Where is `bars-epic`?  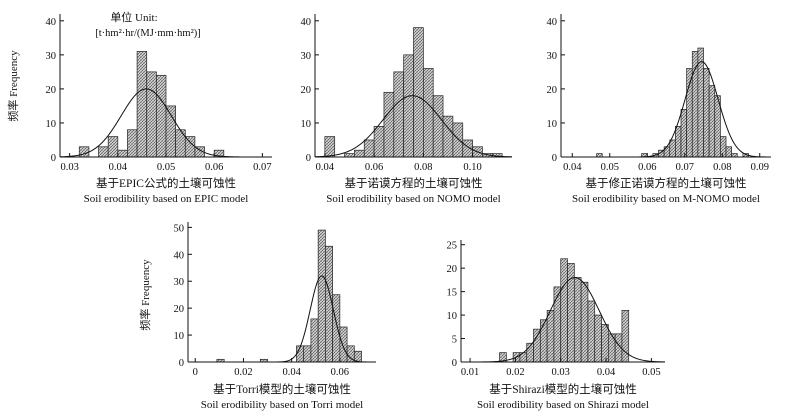
bars-epic is located at coordinates (151, 104).